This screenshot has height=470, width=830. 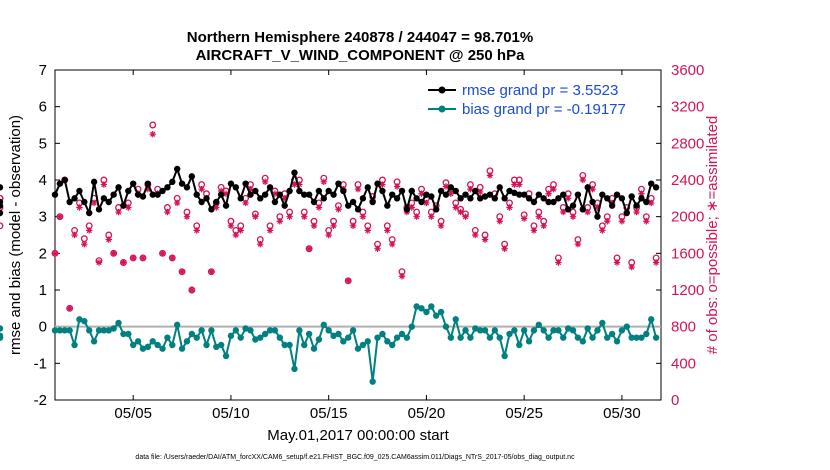 What do you see at coordinates (43, 253) in the screenshot?
I see `y-left-tick-label: 2` at bounding box center [43, 253].